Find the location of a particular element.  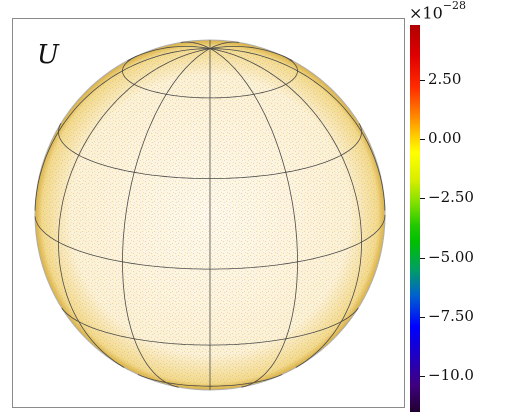

colorbar-tick-label: −2.50 is located at coordinates (451, 197).